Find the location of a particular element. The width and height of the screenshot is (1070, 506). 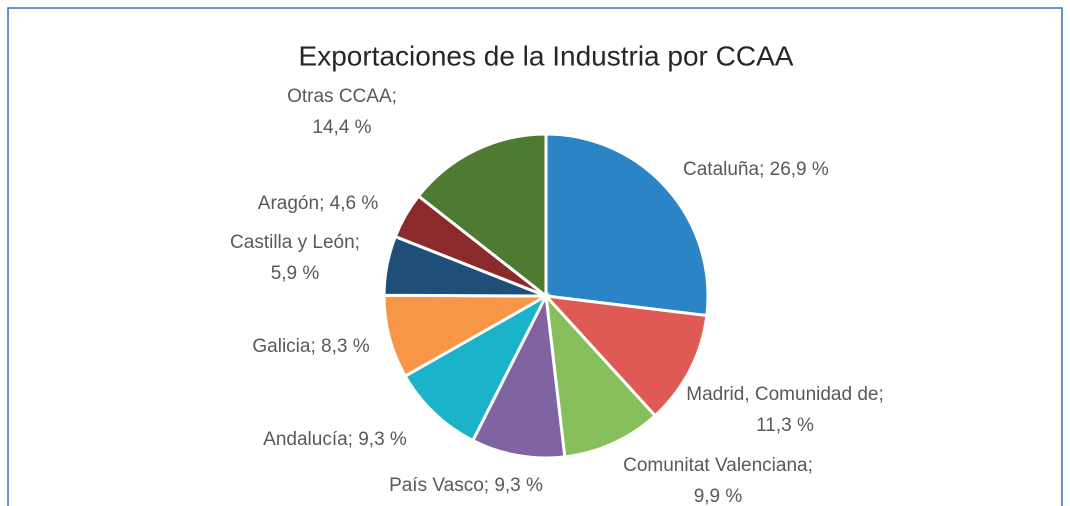

data-label: País Vasco; 9,3 % is located at coordinates (466, 485).